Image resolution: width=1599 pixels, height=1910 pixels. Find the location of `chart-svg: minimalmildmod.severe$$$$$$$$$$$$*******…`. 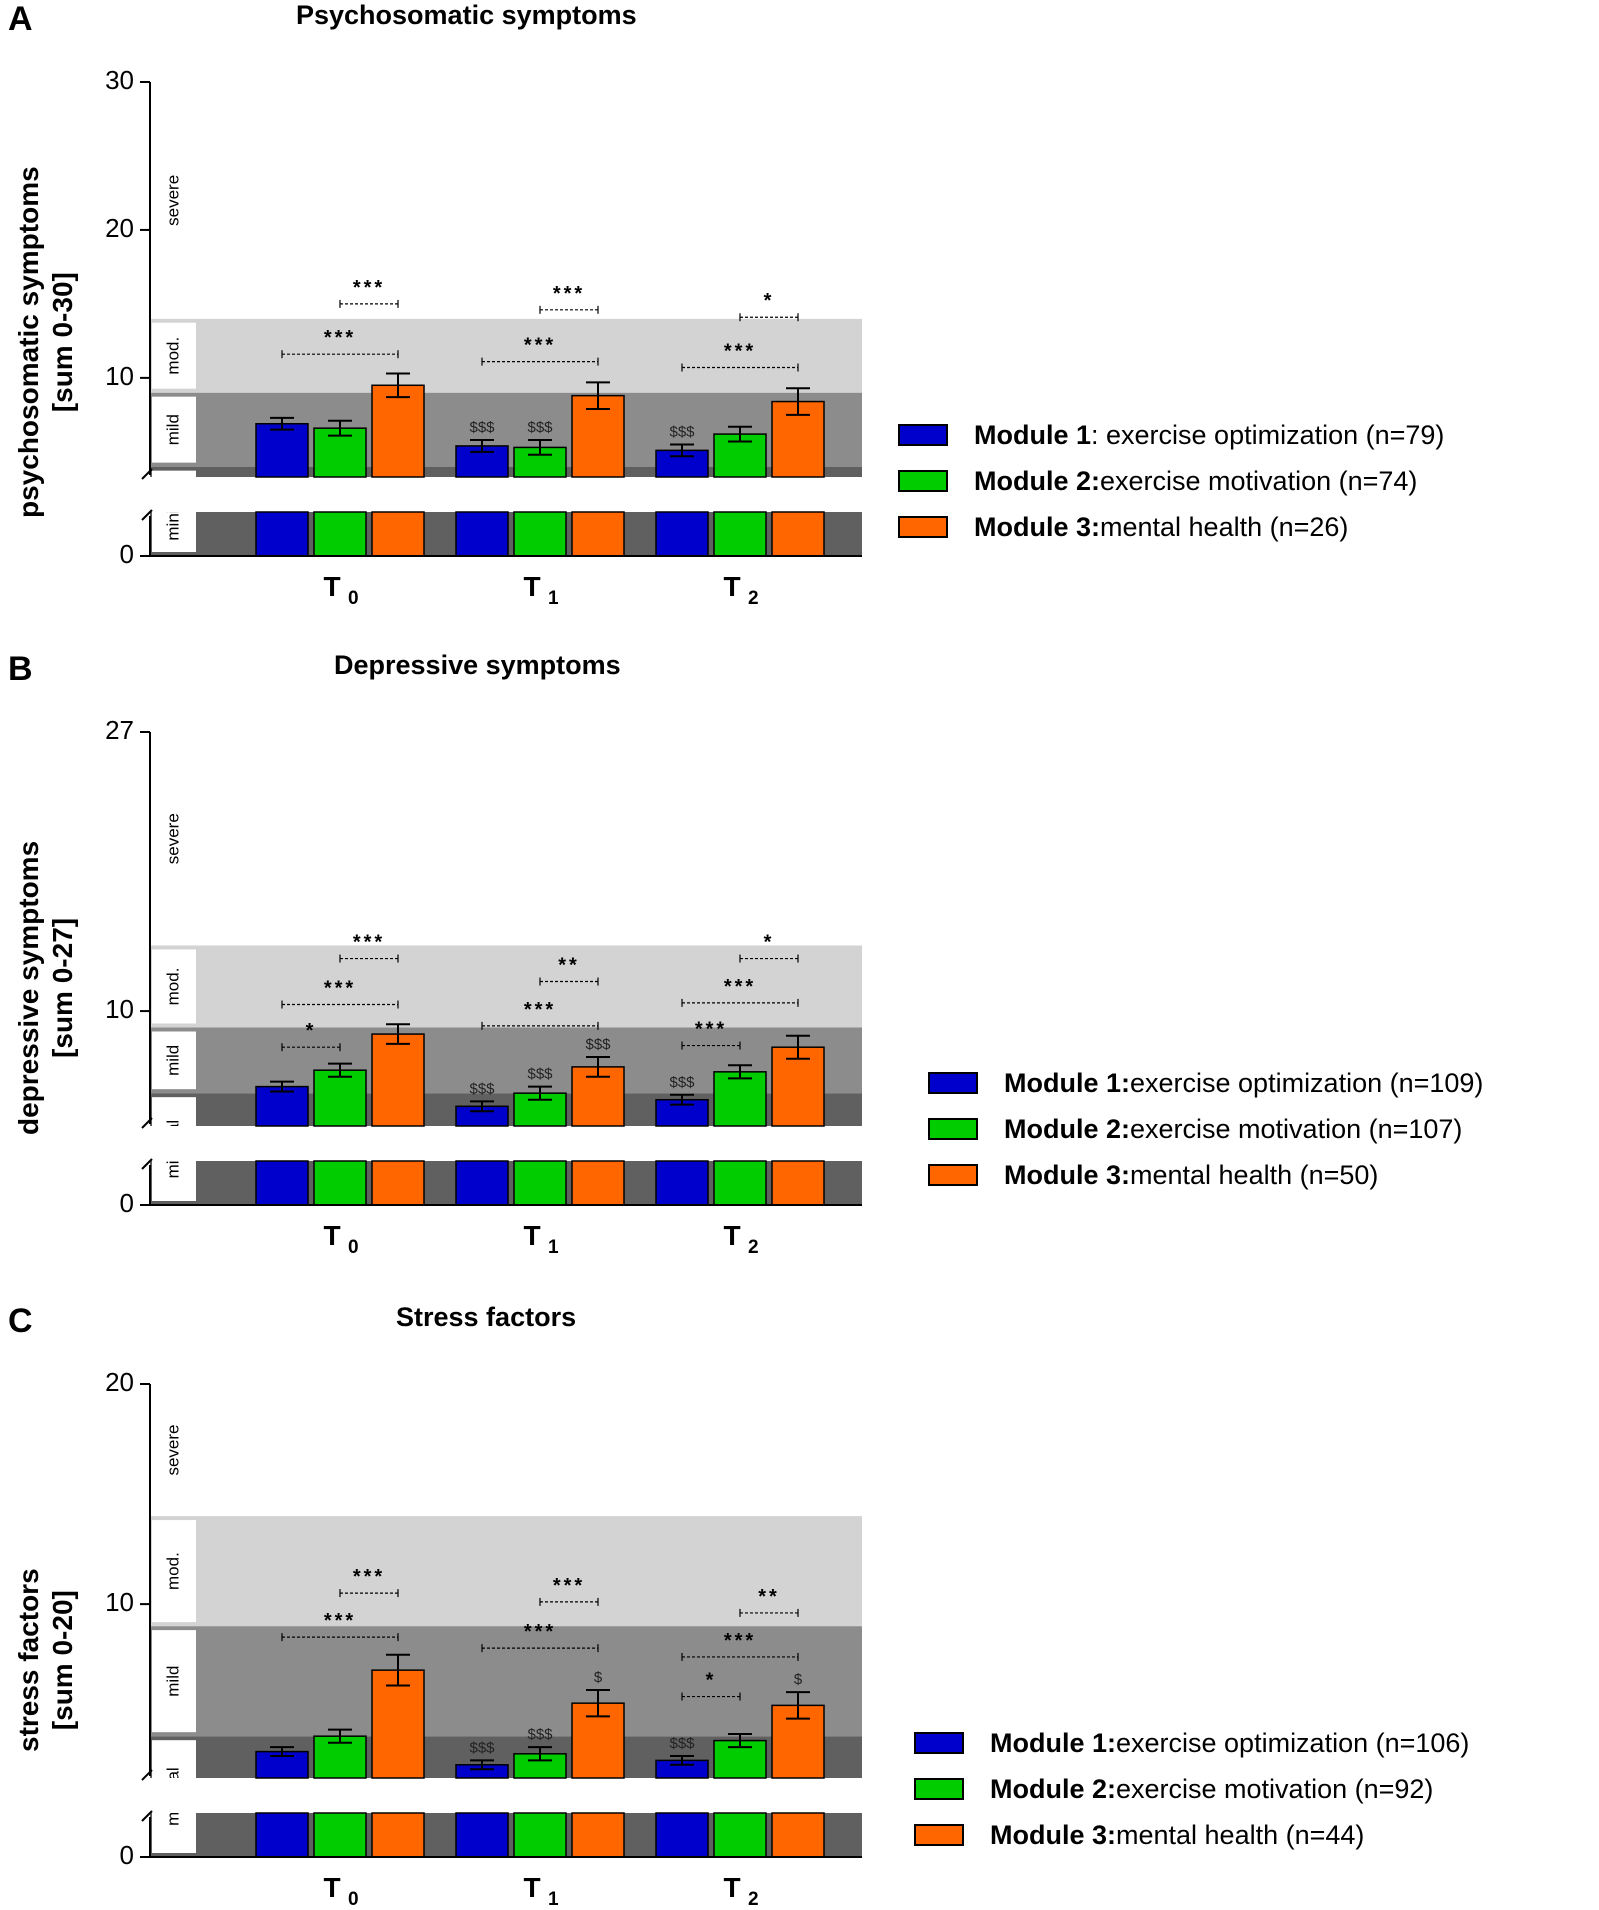

chart-svg: minimalmildmod.severe$$$$$$$$$$$$*******… is located at coordinates (484, 986).